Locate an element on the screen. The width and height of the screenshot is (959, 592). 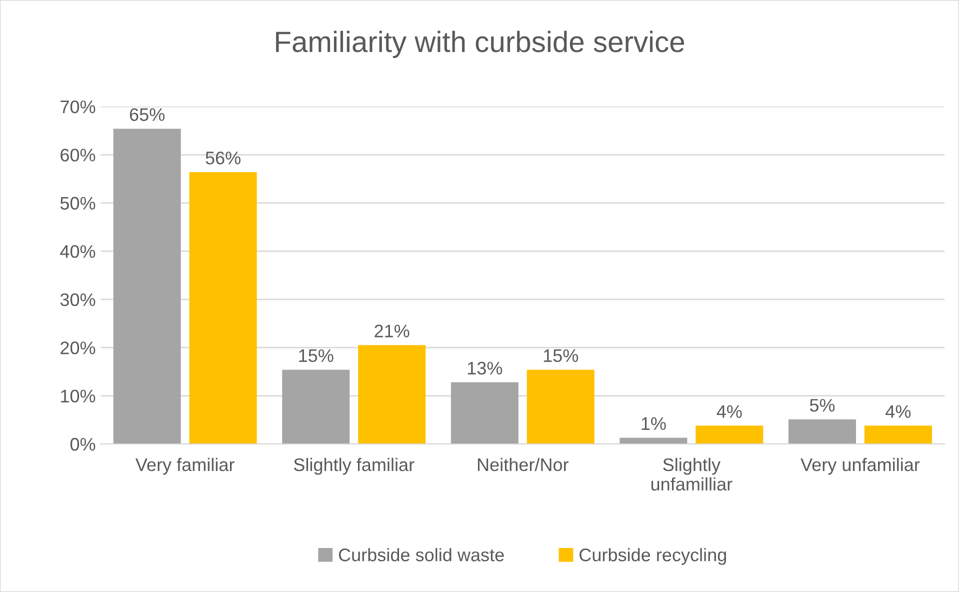
y-tick-label: 10% is located at coordinates (78, 396).